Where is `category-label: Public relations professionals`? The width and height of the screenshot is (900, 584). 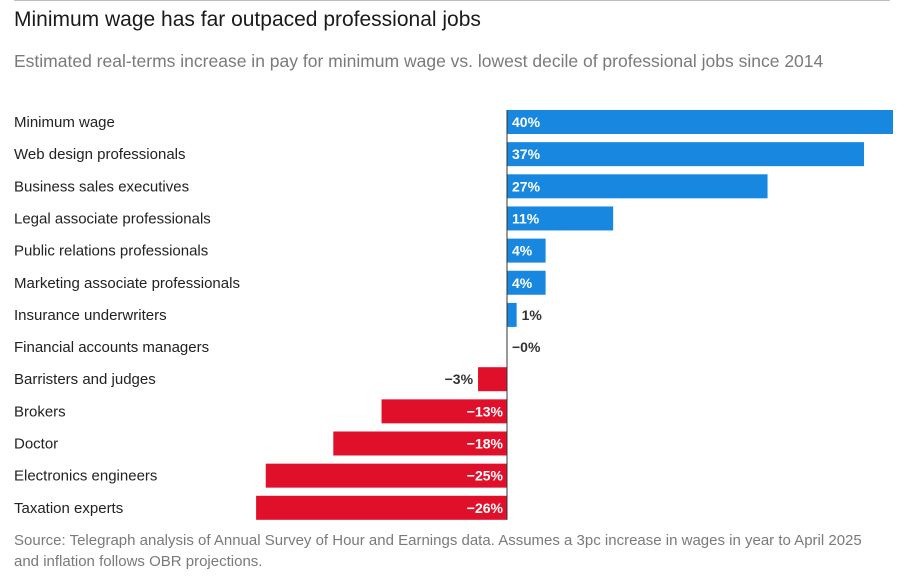 category-label: Public relations professionals is located at coordinates (111, 251).